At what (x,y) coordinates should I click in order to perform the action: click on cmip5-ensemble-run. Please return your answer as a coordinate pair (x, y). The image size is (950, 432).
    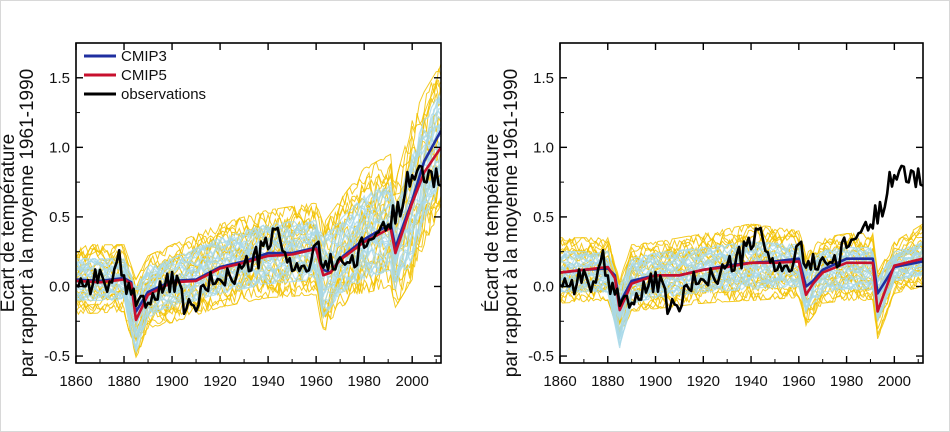
    Looking at the image, I should click on (741, 253).